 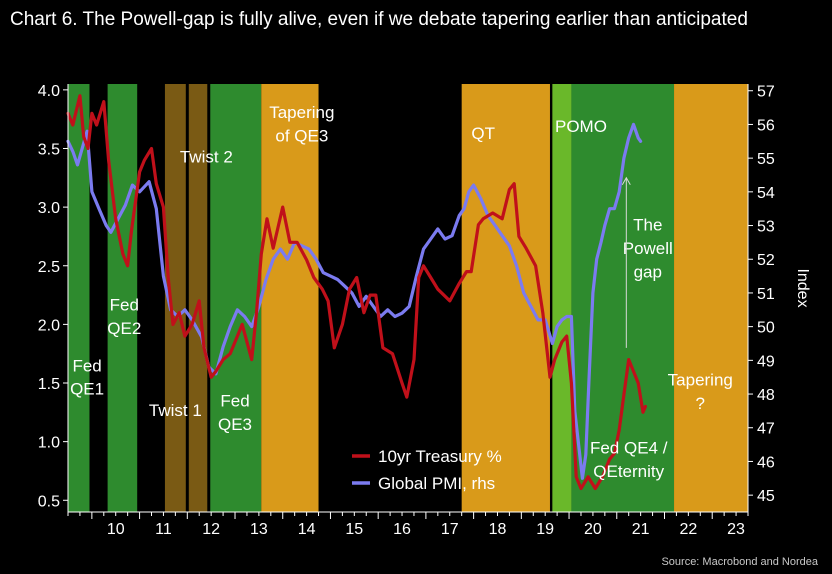 What do you see at coordinates (648, 271) in the screenshot?
I see `annotation-label: gap` at bounding box center [648, 271].